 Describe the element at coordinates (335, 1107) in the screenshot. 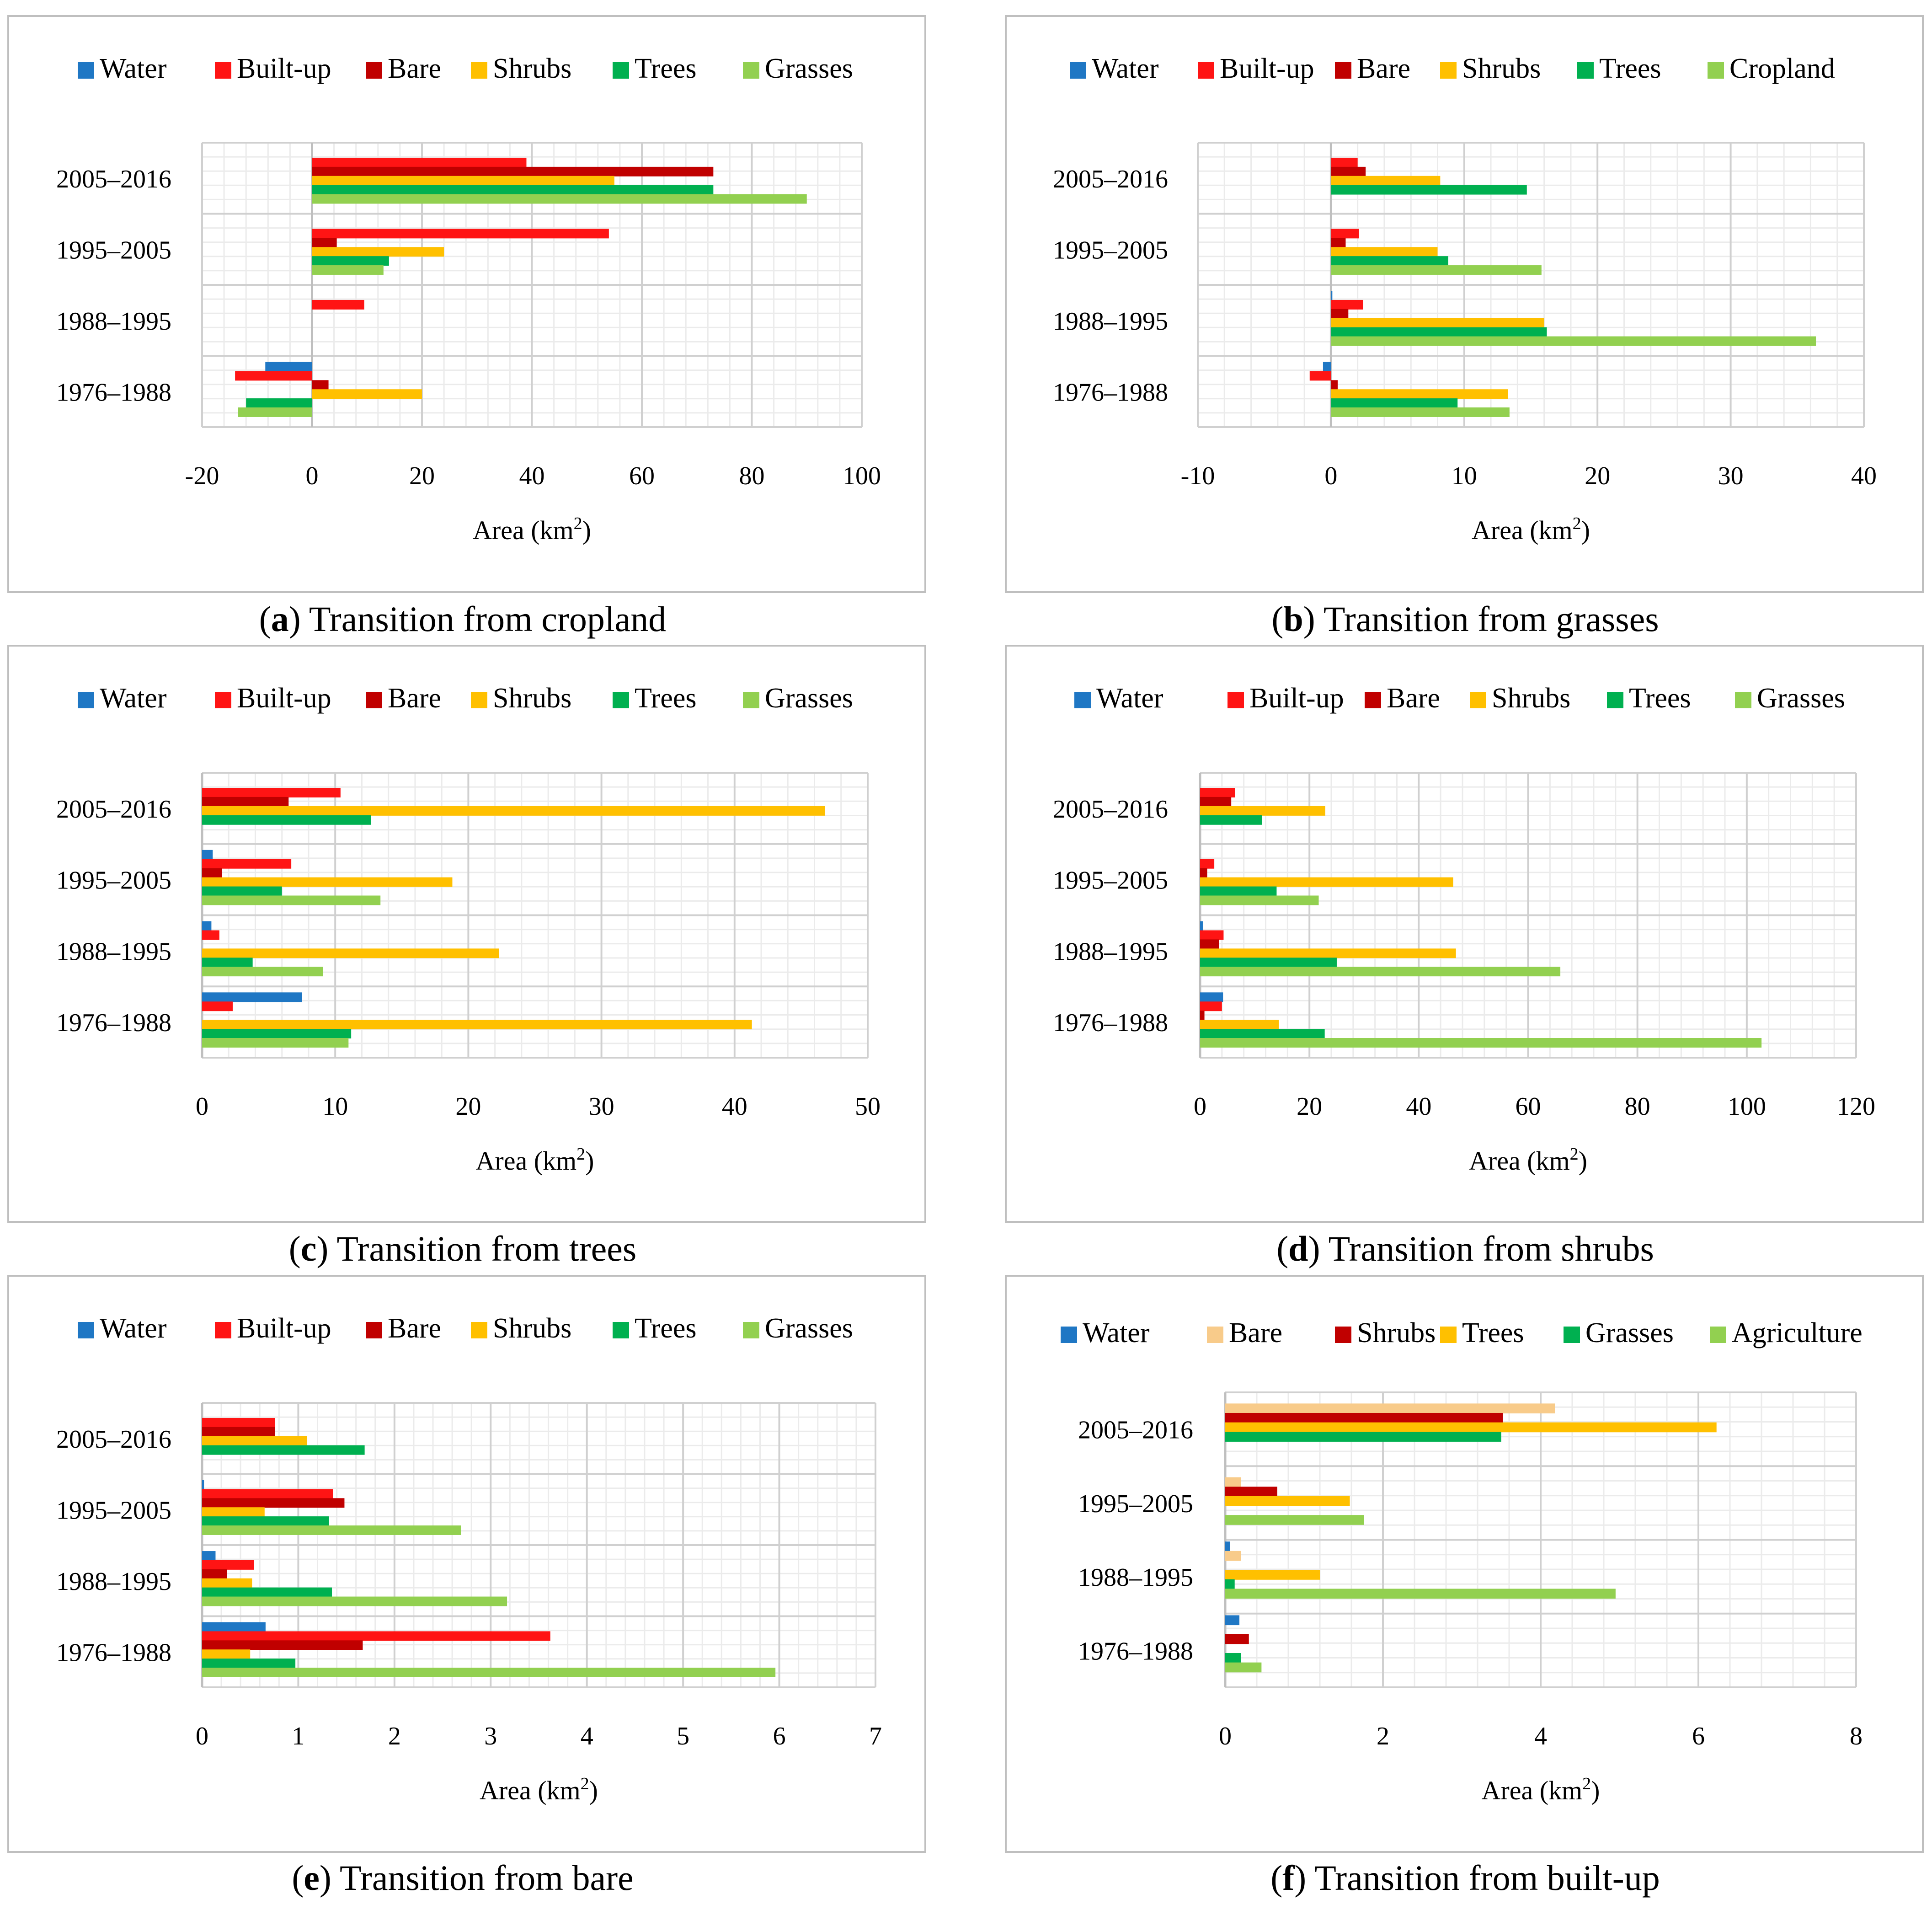

I see `x-tick-label: 10` at that location.